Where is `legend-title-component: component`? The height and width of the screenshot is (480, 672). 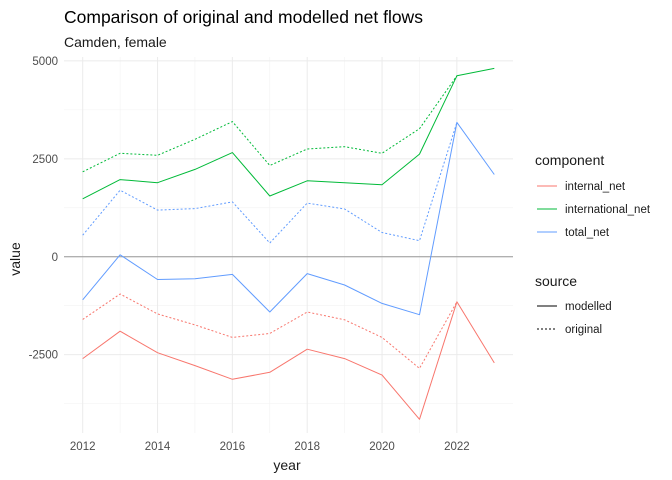
legend-title-component: component is located at coordinates (569, 160).